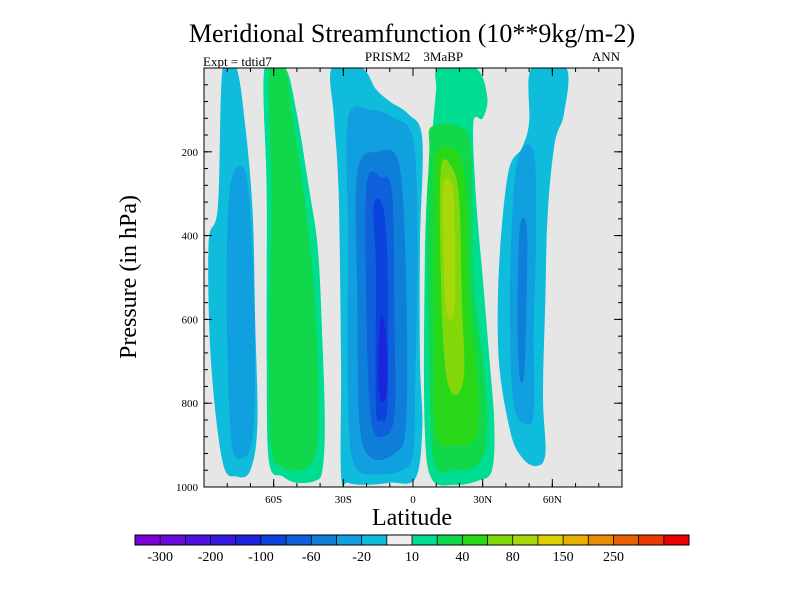  I want to click on subtitle-season: ANN, so click(606, 56).